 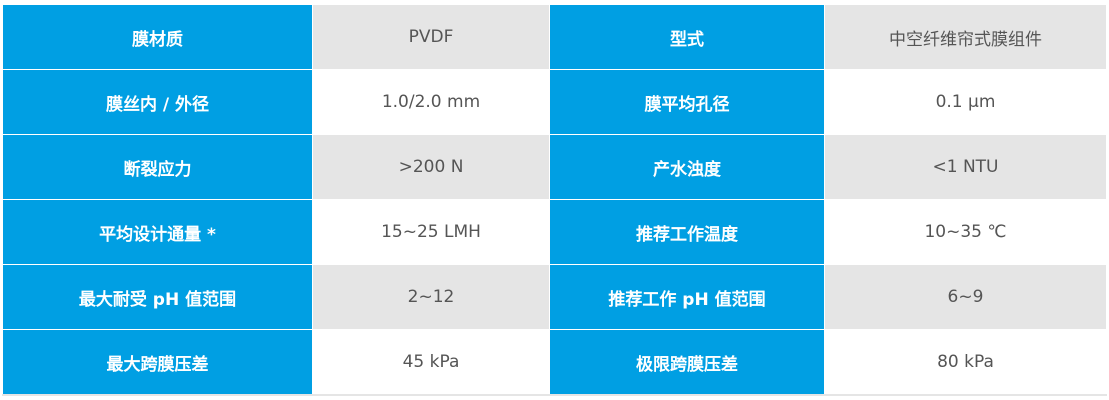 What do you see at coordinates (157, 297) in the screenshot?
I see `spec-label: 最大耐受 pH 值范围` at bounding box center [157, 297].